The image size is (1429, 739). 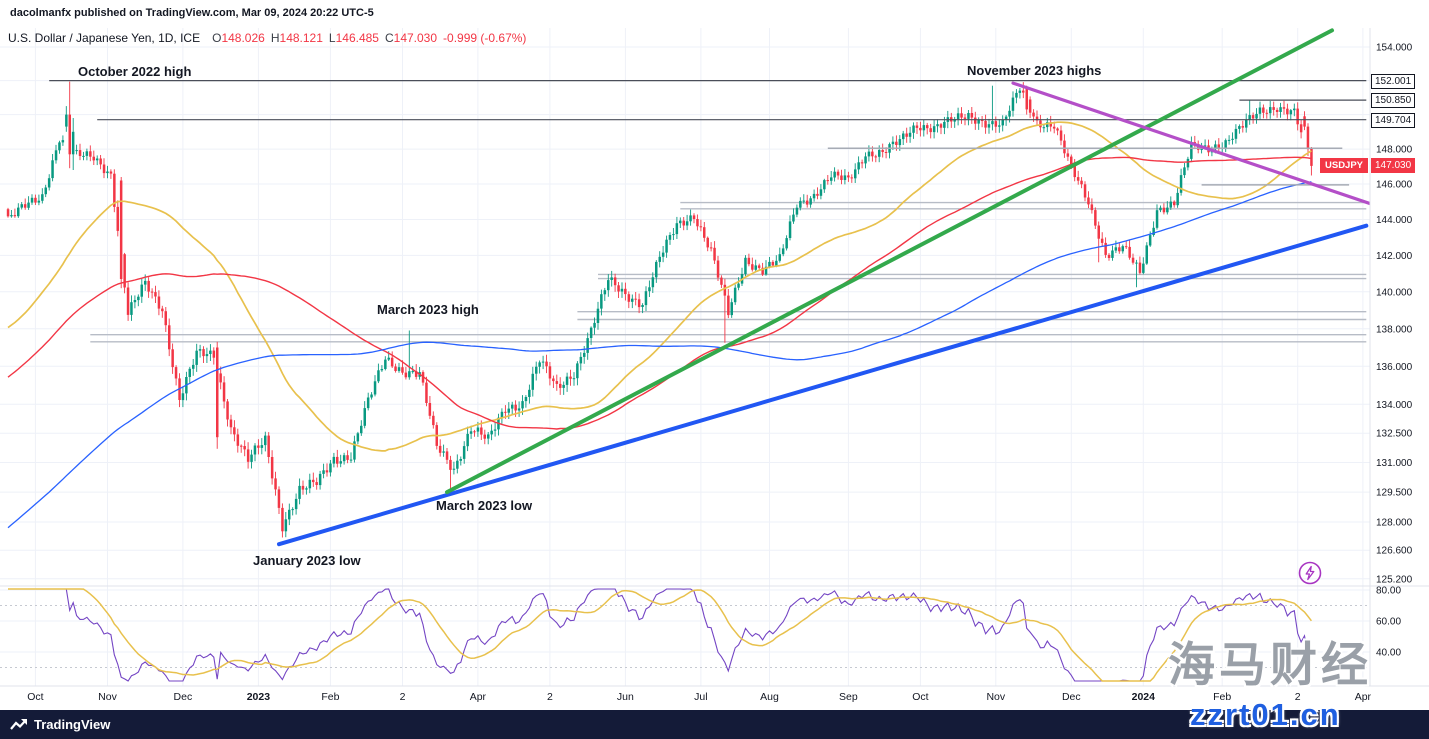 What do you see at coordinates (1388, 622) in the screenshot?
I see `svg-text: 60.00` at bounding box center [1388, 622].